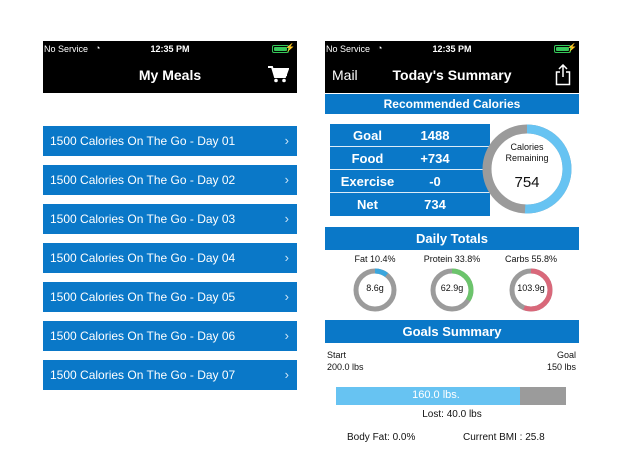  I want to click on meal-row-label: 1500 Calories On The Go - Day 02, so click(143, 180).